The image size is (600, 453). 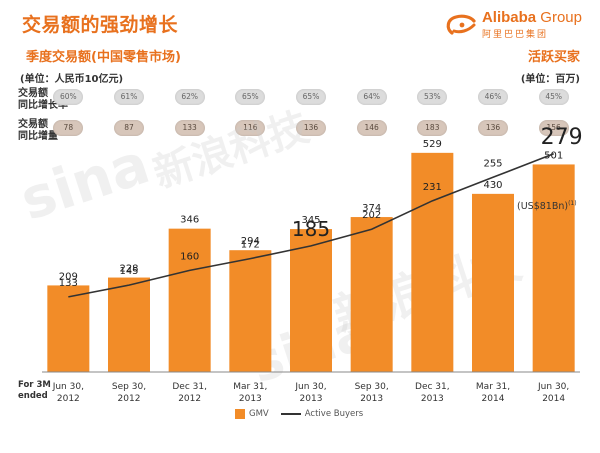 I want to click on alibaba-logo: Alibaba Group 阿里巴巴集团, so click(x=513, y=25).